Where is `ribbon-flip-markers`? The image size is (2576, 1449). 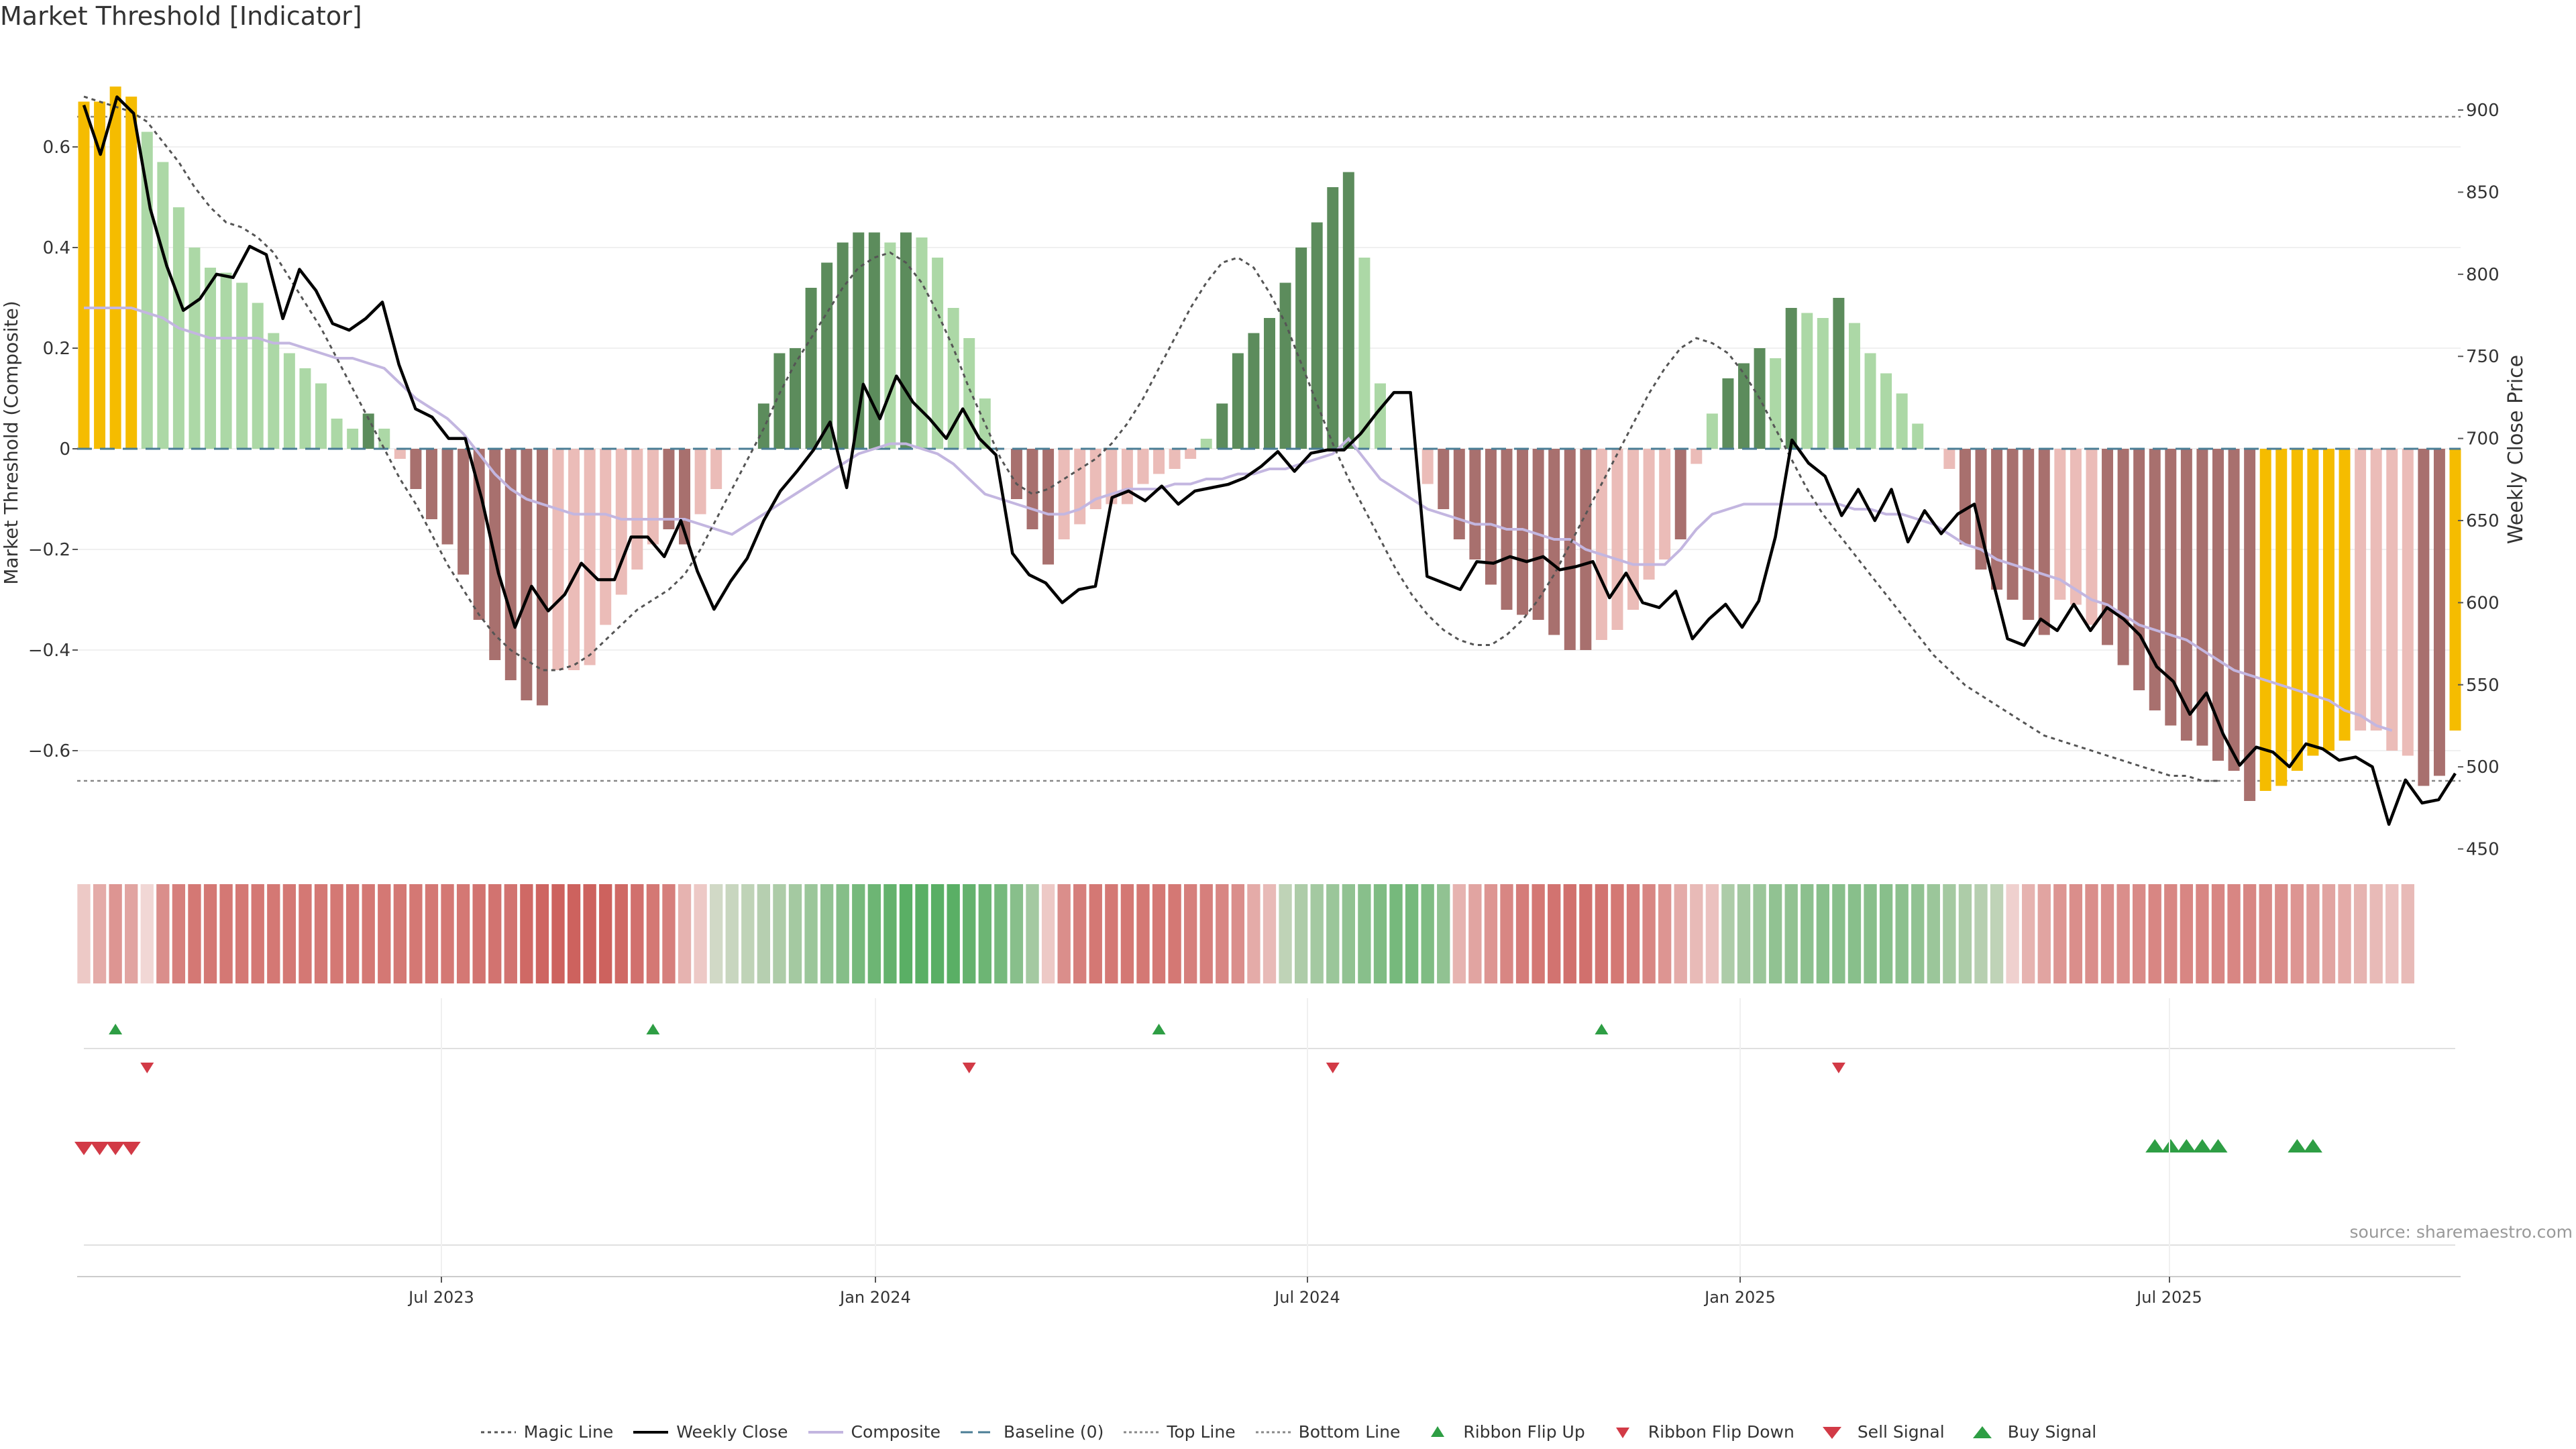
ribbon-flip-markers is located at coordinates (1269, 1048).